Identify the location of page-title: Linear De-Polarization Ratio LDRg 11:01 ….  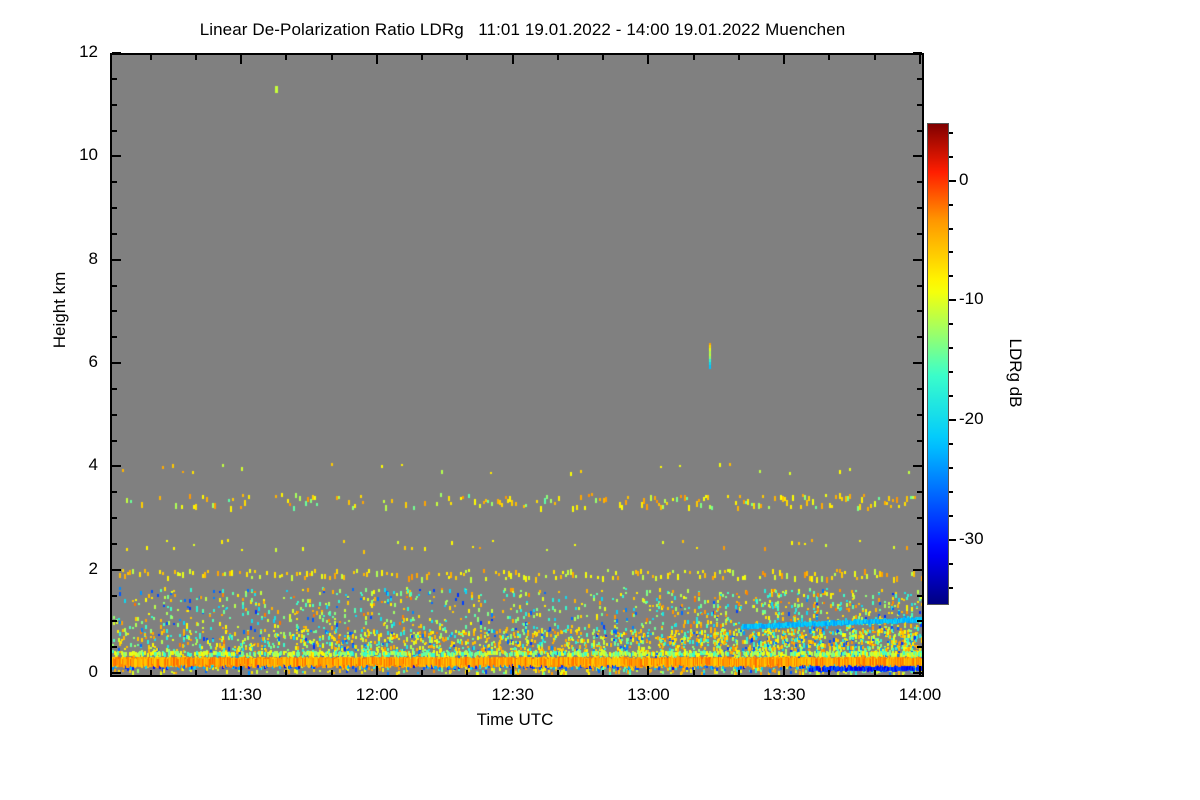
(522, 29).